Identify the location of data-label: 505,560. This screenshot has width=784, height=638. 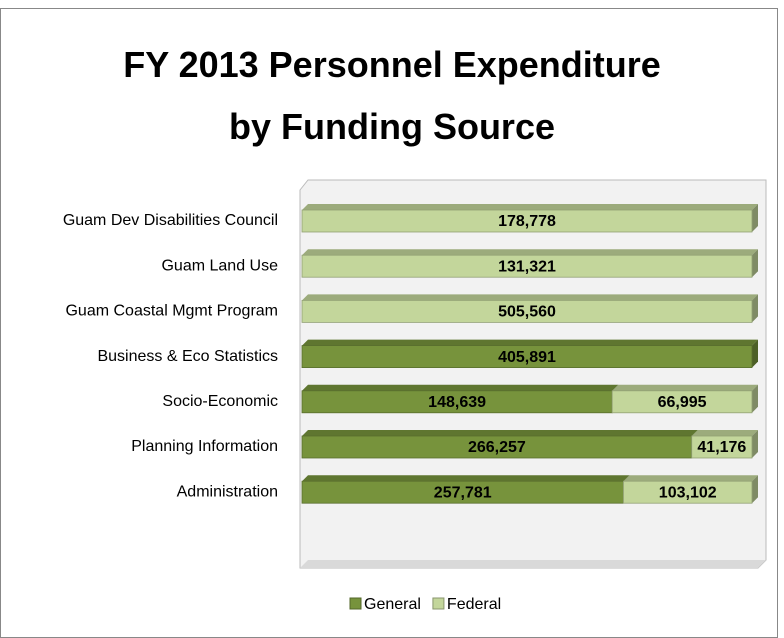
(527, 312).